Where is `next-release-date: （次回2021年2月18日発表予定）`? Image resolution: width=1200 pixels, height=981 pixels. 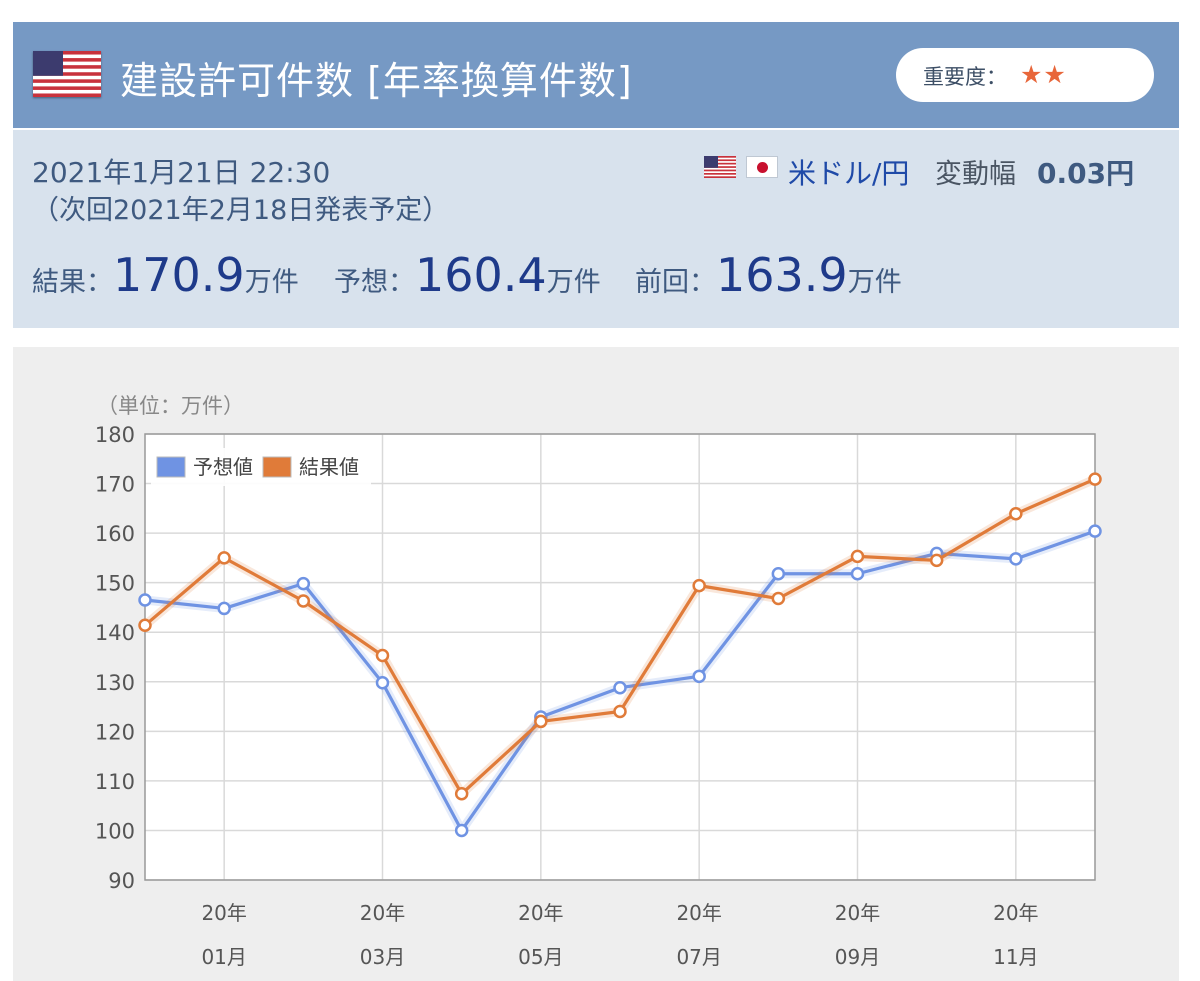 next-release-date: （次回2021年2月18日発表予定） is located at coordinates (241, 210).